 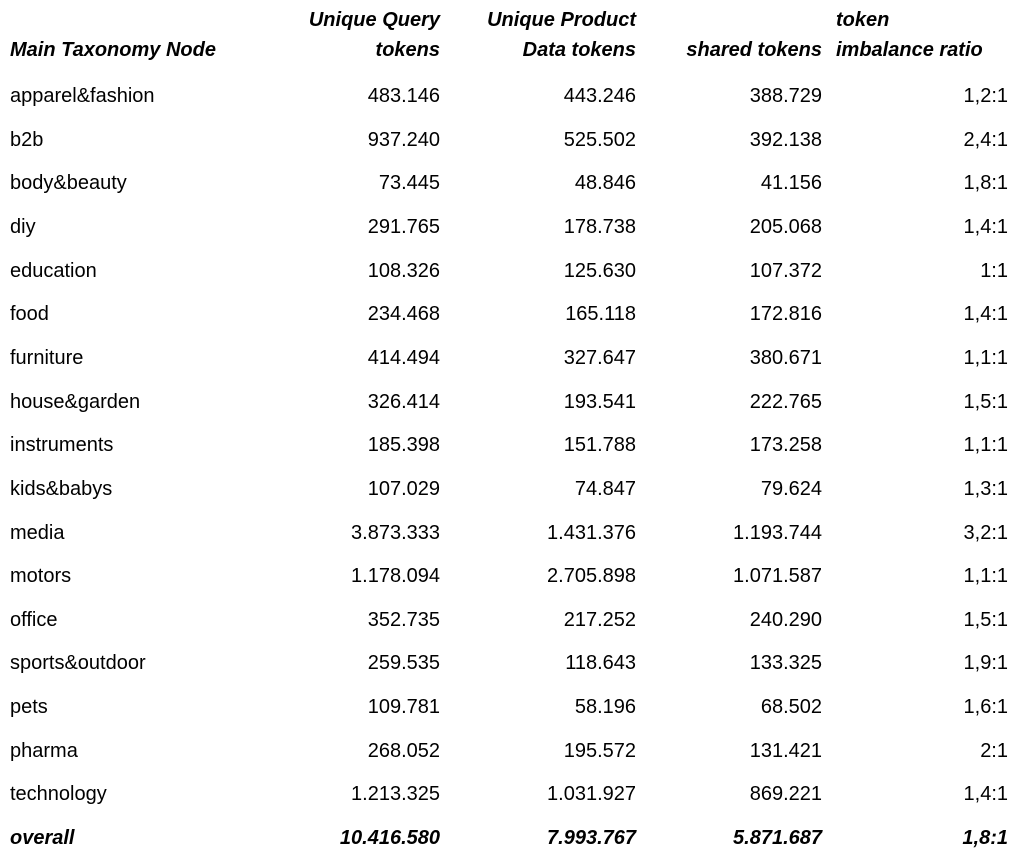 What do you see at coordinates (395, 532) in the screenshot?
I see `cell: 3.873.333` at bounding box center [395, 532].